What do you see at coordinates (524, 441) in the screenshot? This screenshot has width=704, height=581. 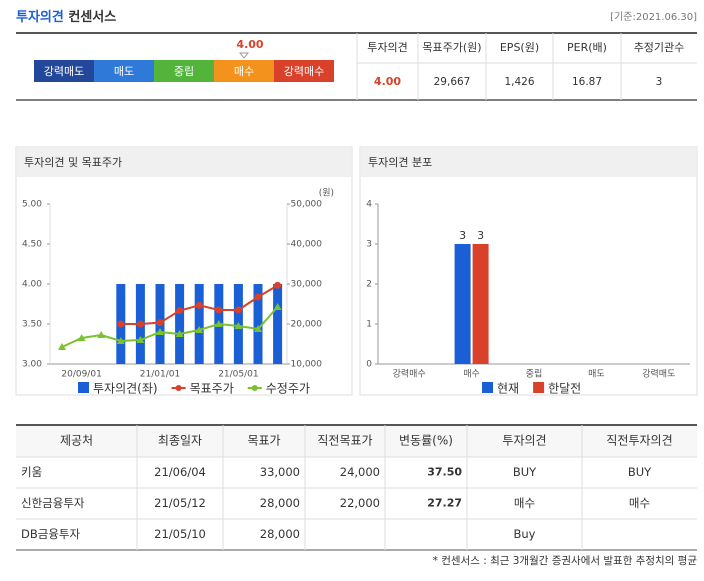 I see `table-header: 투자의견` at bounding box center [524, 441].